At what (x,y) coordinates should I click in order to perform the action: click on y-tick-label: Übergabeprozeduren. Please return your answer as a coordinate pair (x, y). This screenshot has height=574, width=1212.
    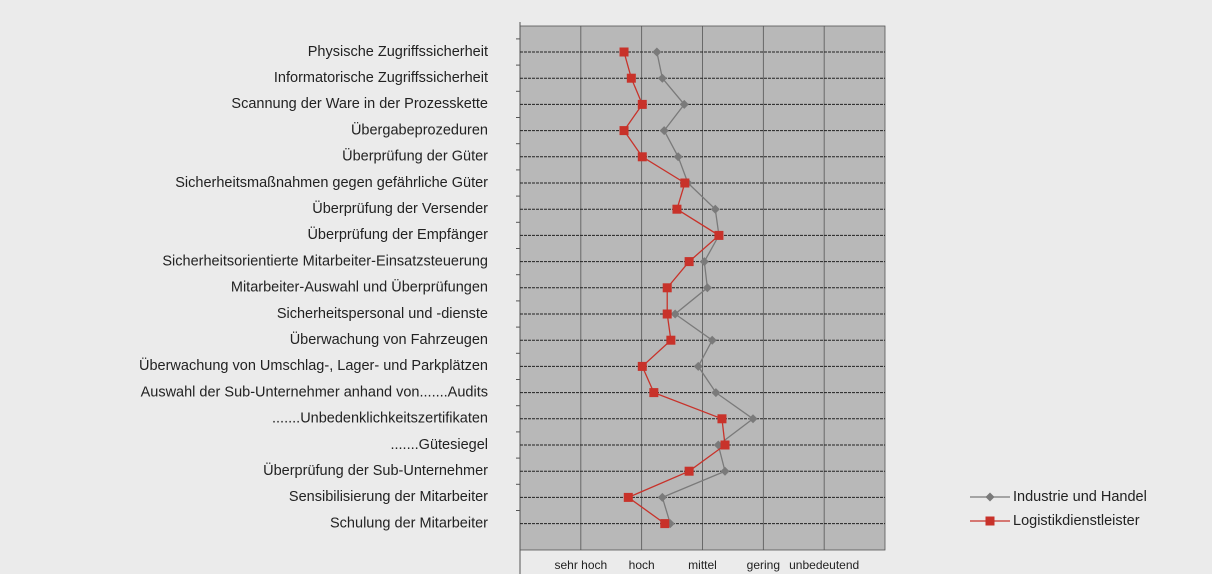
    Looking at the image, I should click on (419, 129).